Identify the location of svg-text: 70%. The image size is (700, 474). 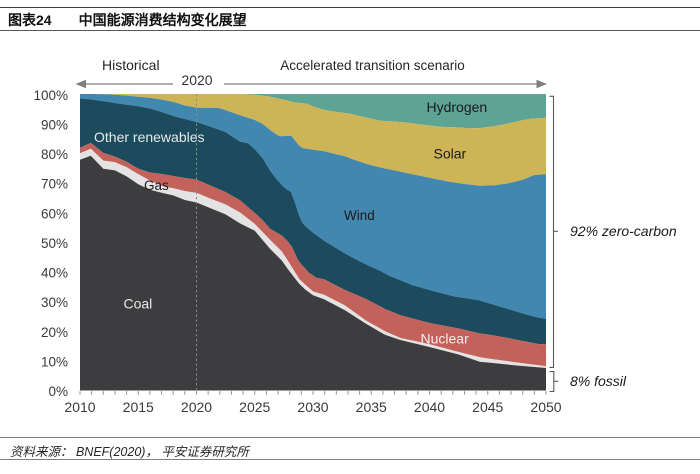
(54, 184).